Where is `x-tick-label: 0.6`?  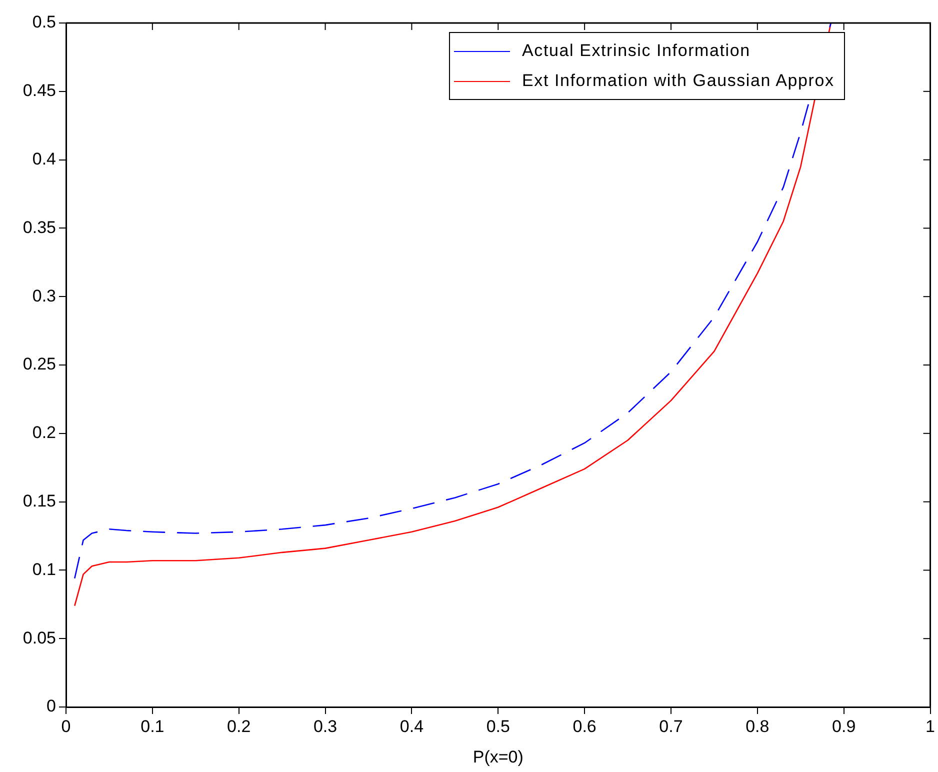
x-tick-label: 0.6 is located at coordinates (584, 726).